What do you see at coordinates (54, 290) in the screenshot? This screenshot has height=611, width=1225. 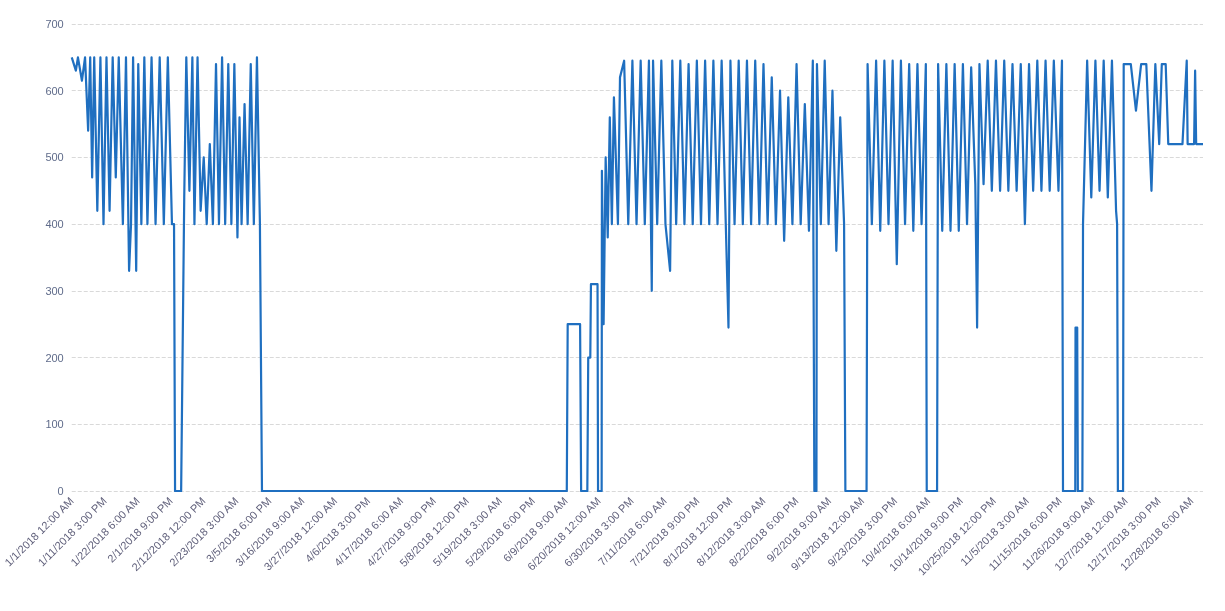 I see `y-tick-label: 300` at bounding box center [54, 290].